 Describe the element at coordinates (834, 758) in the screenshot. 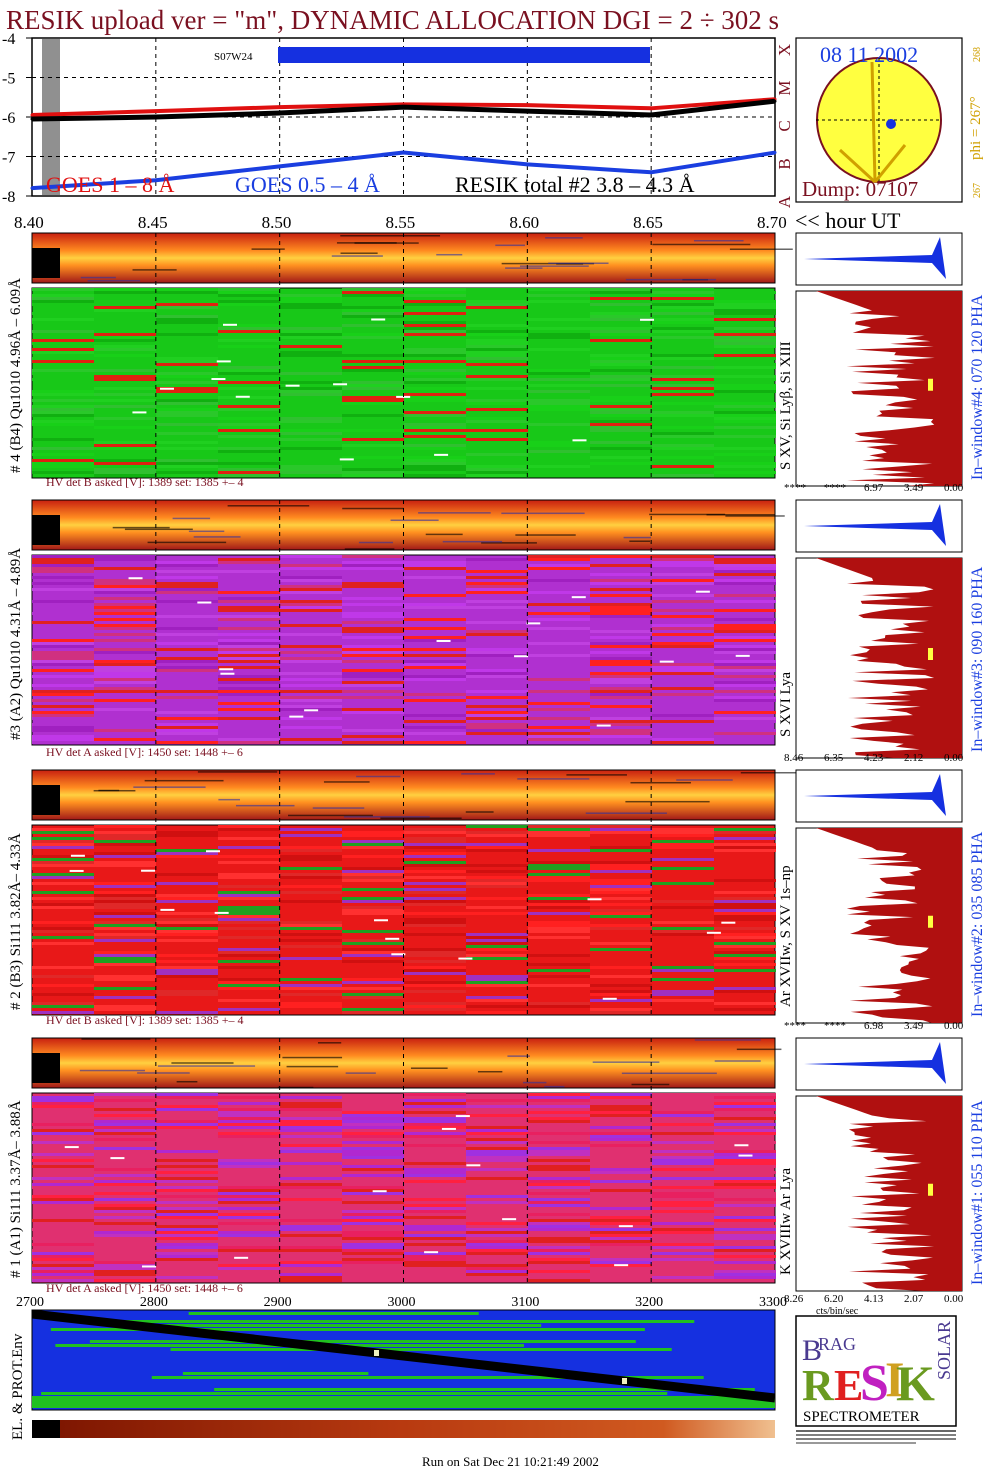

I see `profile-xtick-label: 6.35` at that location.